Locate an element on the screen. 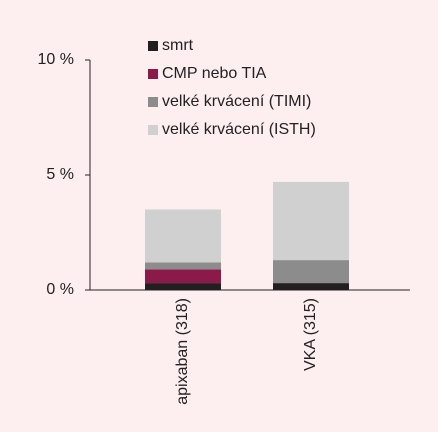  y-tick-label: 10 % is located at coordinates (56, 59).